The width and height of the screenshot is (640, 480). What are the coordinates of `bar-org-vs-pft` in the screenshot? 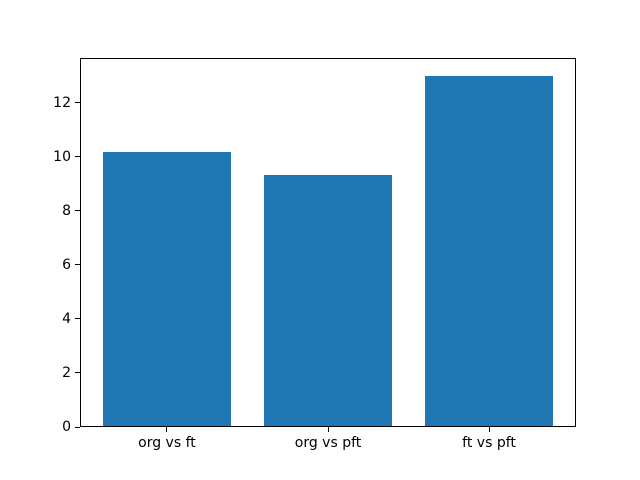 It's located at (328, 300).